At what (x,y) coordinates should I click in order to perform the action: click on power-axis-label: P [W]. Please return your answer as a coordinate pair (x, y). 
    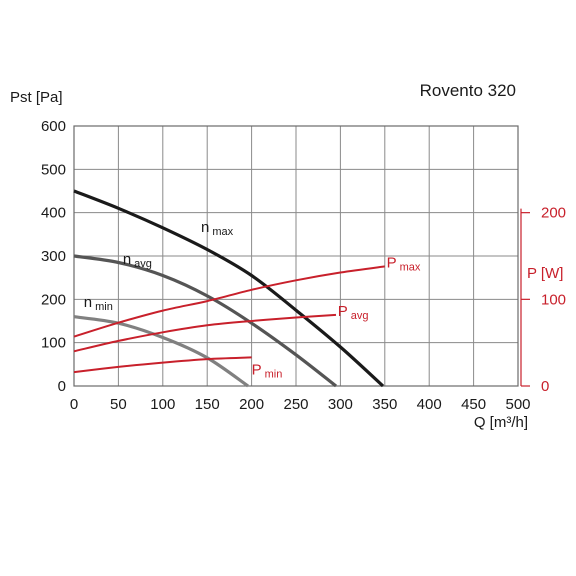
    Looking at the image, I should click on (545, 273).